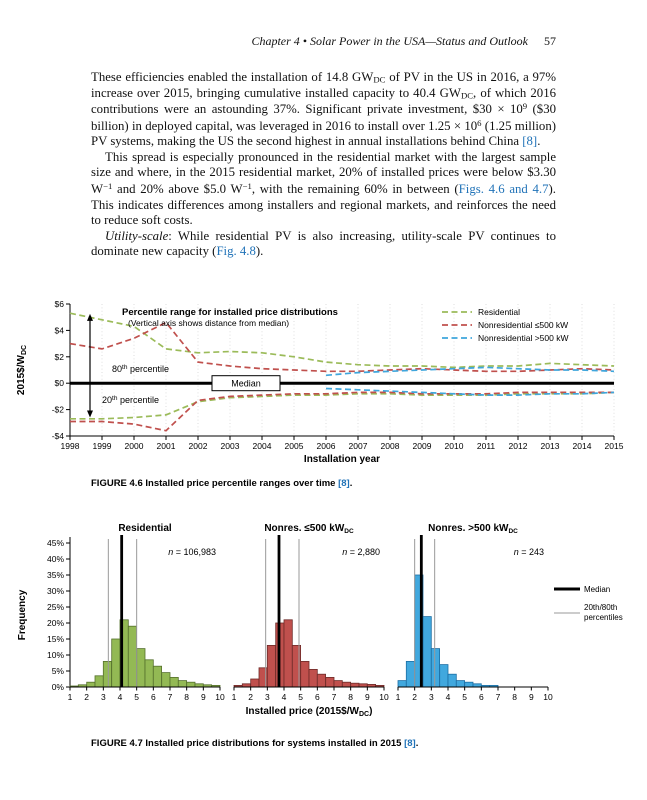 This screenshot has height=800, width=647. Describe the element at coordinates (166, 446) in the screenshot. I see `x-tick-label: 2001` at that location.